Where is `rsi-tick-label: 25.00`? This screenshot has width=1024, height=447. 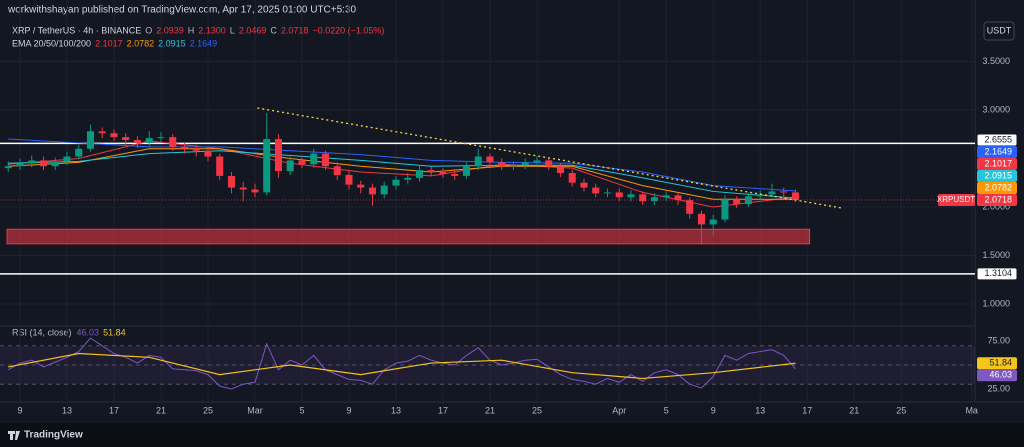
rsi-tick-label: 25.00 is located at coordinates (998, 388).